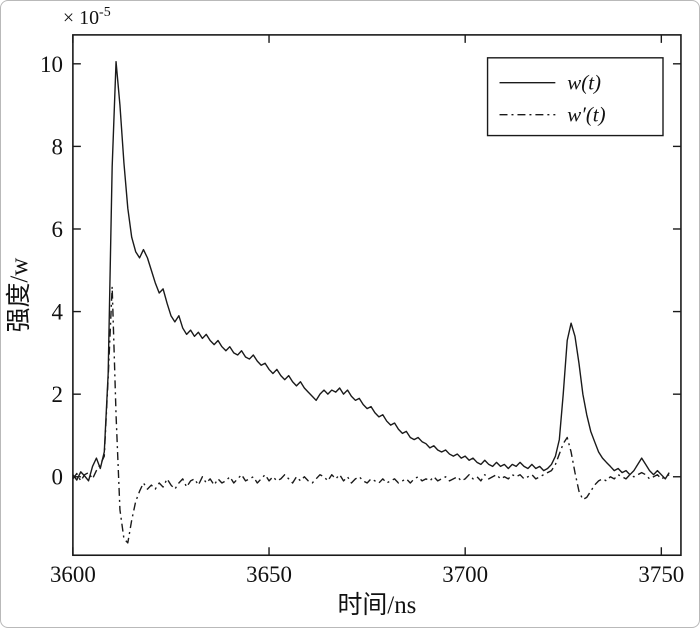 The image size is (700, 628). Describe the element at coordinates (56, 394) in the screenshot. I see `y-tick-label: 2` at that location.